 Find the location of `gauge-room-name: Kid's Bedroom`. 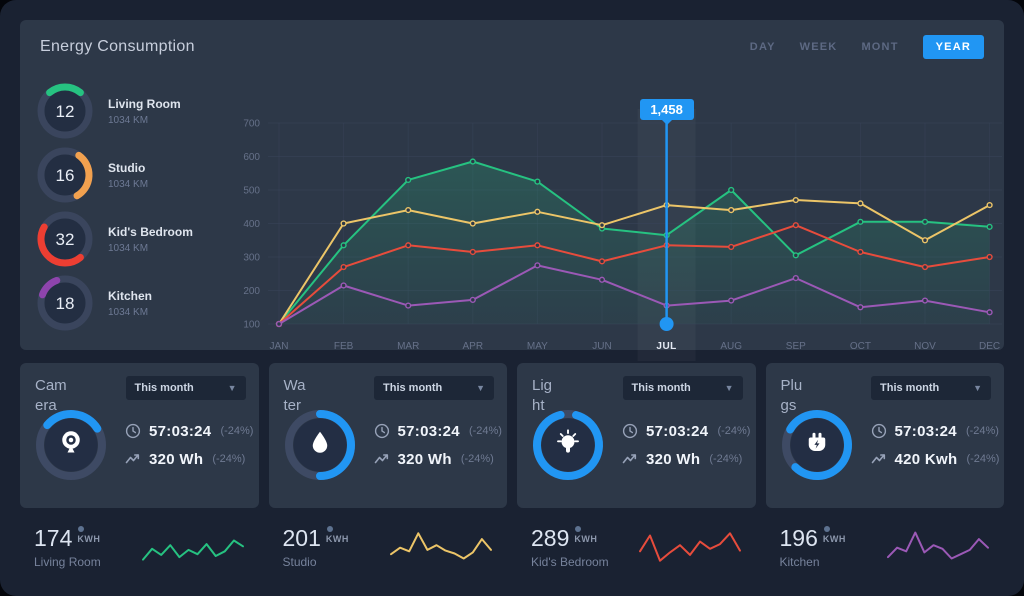

gauge-room-name: Kid's Bedroom is located at coordinates (150, 231).